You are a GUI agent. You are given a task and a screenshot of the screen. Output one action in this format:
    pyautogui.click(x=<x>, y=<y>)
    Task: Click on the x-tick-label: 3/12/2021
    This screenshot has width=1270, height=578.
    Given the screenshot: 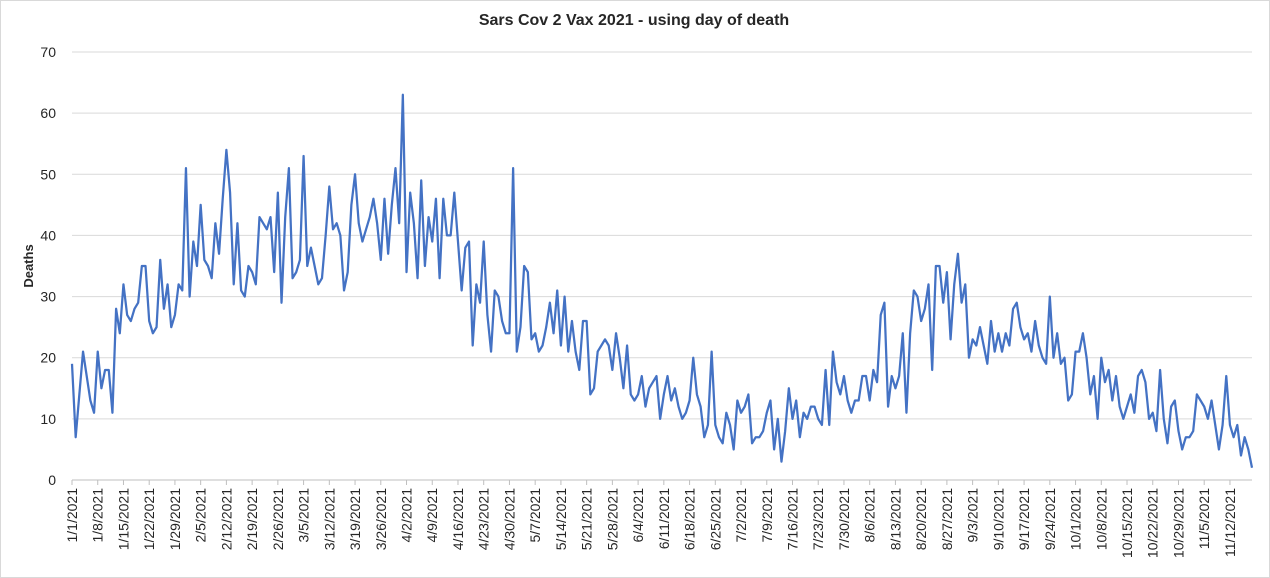 What is the action you would take?
    pyautogui.click(x=329, y=519)
    